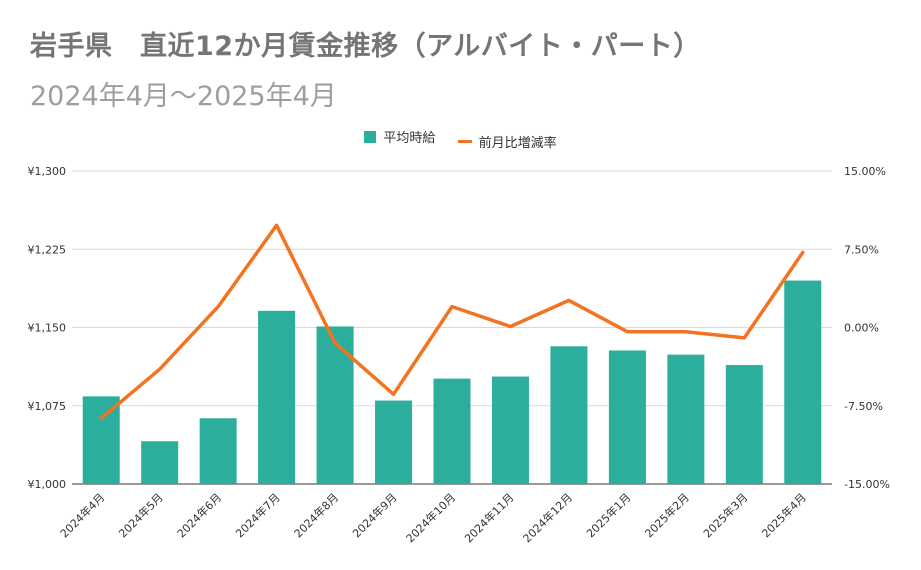  I want to click on legend-item-bar: 平均時給, so click(399, 136).